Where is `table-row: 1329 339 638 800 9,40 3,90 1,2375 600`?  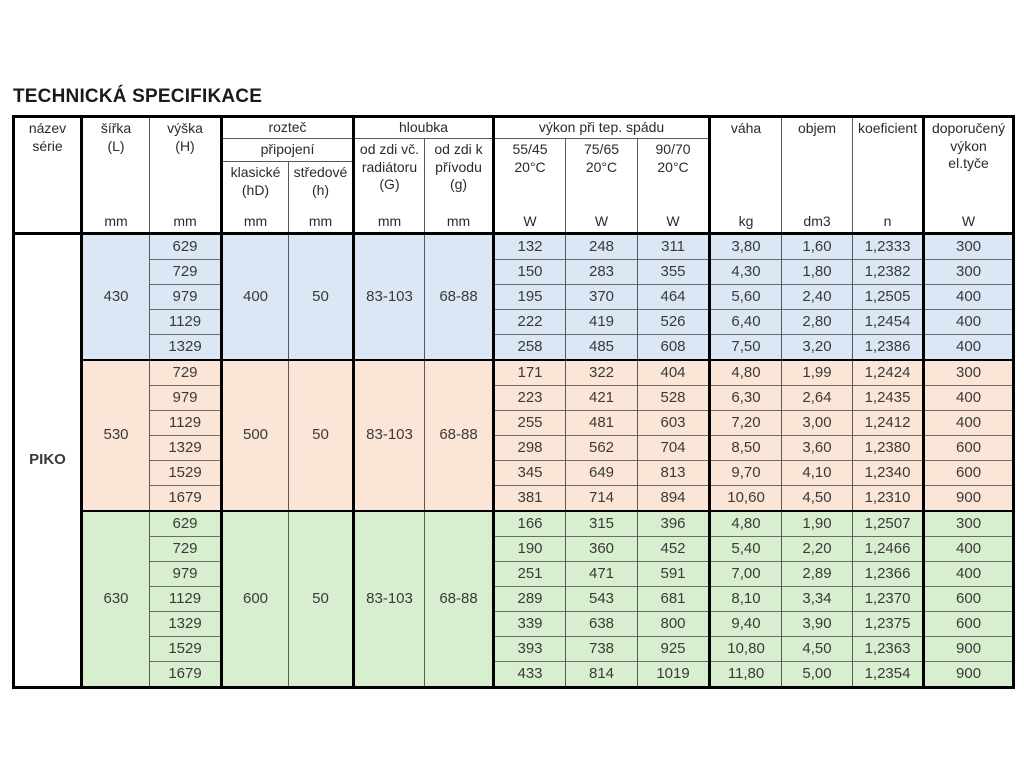 table-row: 1329 339 638 800 9,40 3,90 1,2375 600 is located at coordinates (514, 624).